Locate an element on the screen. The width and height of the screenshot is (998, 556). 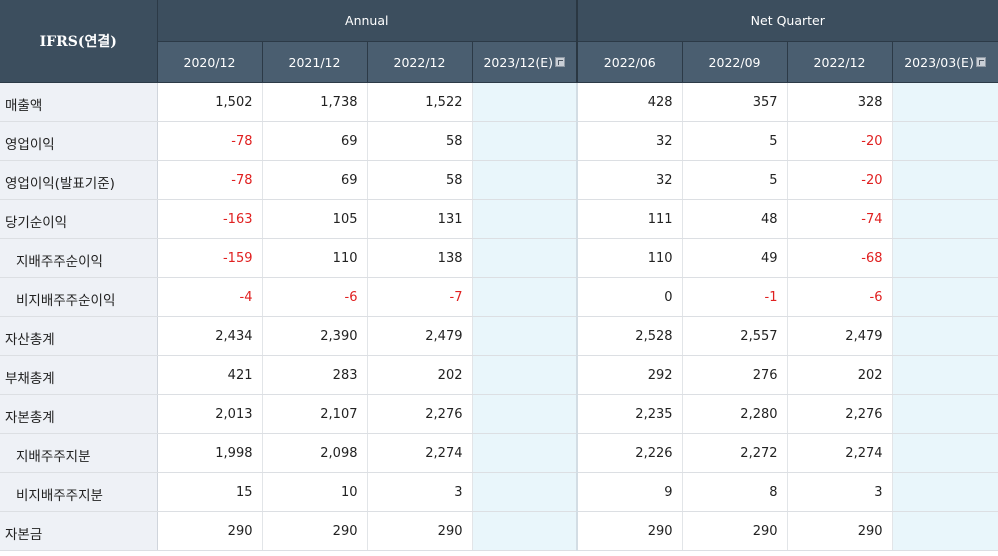
quarter-value-cell: 48 is located at coordinates (735, 219).